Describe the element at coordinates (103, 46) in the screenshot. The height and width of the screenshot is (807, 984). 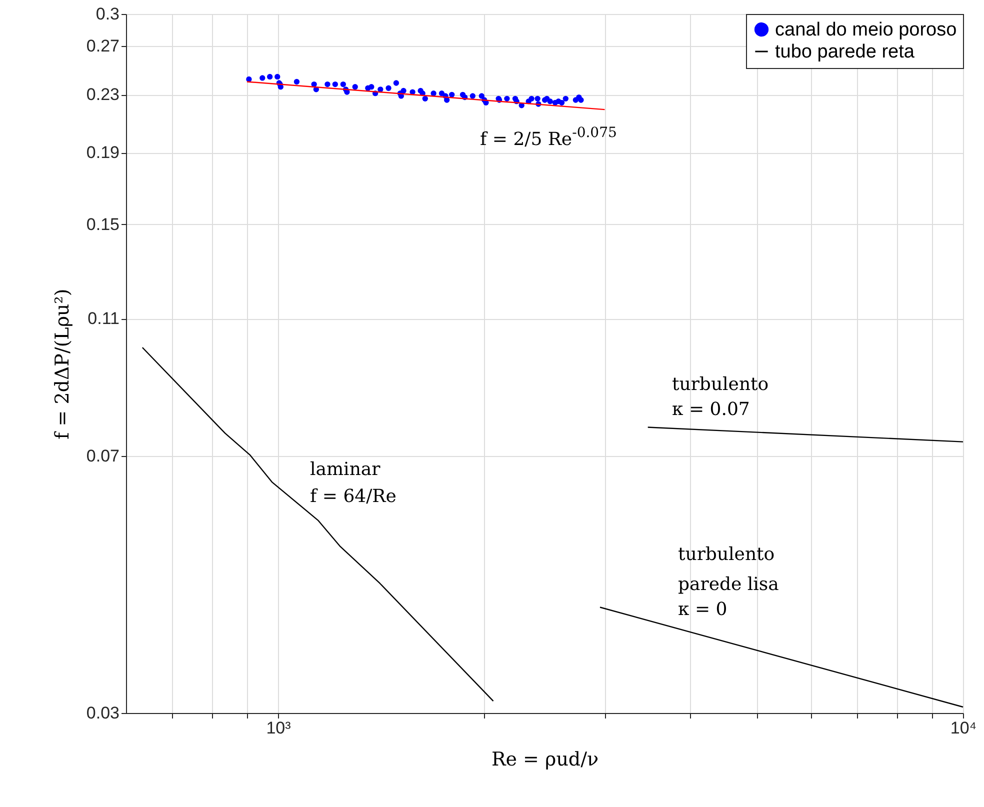
I see `y-tick-label: 0.27` at that location.